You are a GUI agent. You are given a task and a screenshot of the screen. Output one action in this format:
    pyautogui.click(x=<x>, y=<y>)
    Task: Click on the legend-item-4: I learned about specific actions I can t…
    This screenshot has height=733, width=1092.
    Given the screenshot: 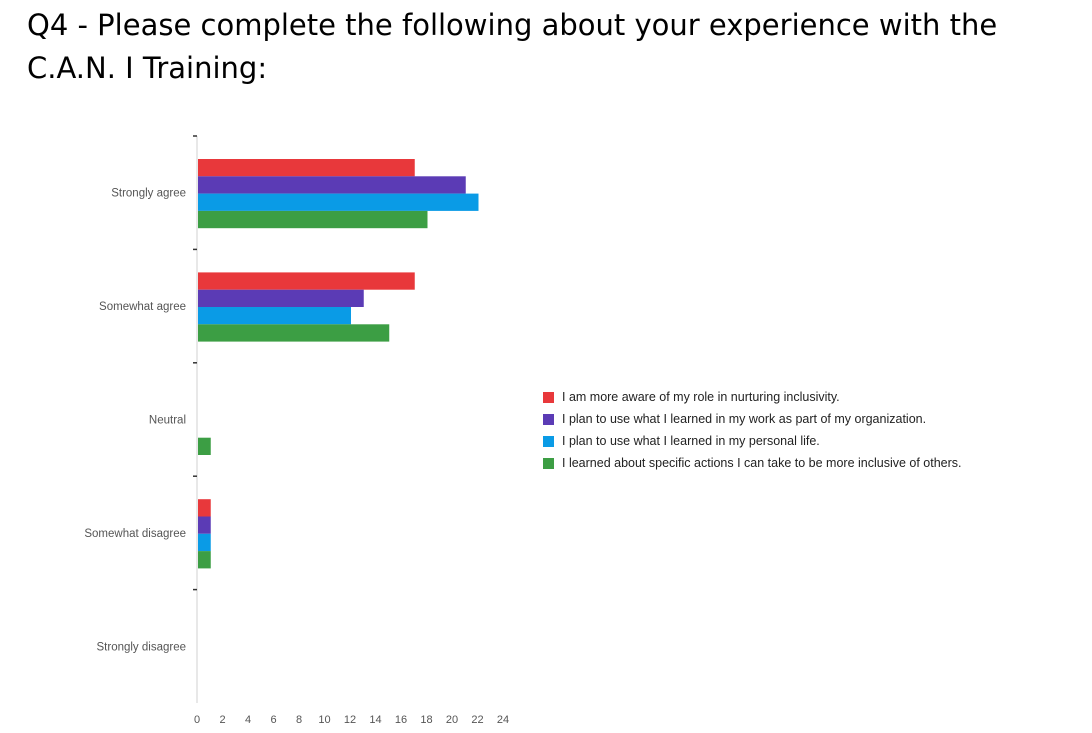 What is the action you would take?
    pyautogui.click(x=752, y=463)
    